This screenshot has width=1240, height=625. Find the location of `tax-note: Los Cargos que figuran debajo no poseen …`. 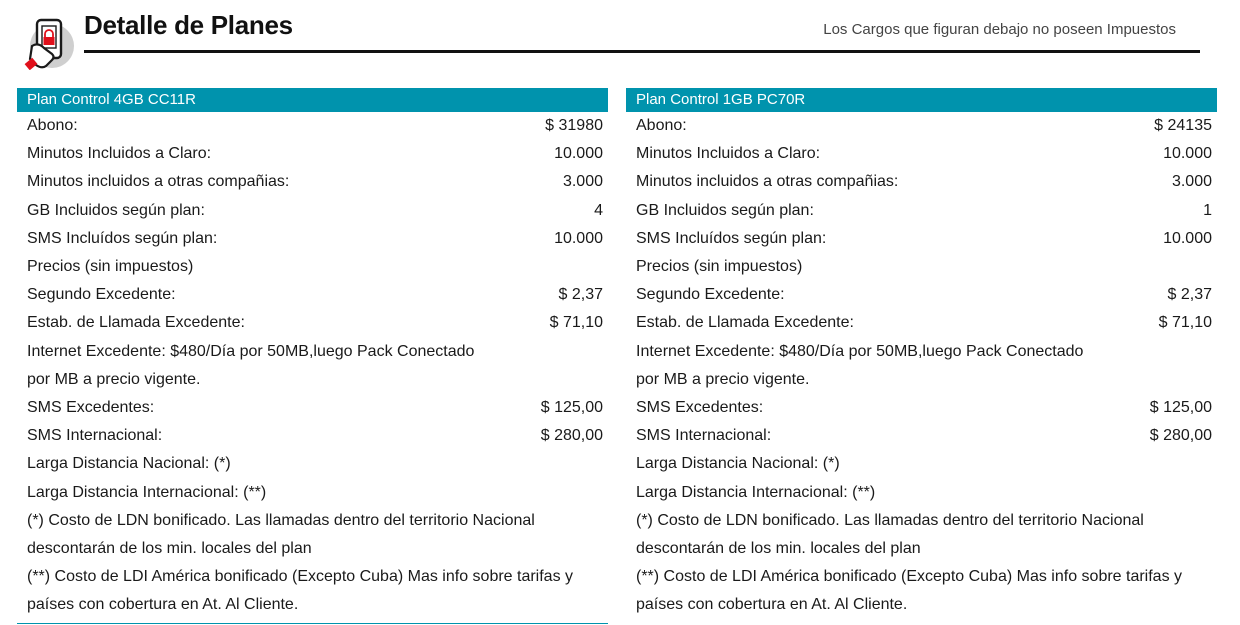

tax-note: Los Cargos que figuran debajo no poseen … is located at coordinates (999, 29).